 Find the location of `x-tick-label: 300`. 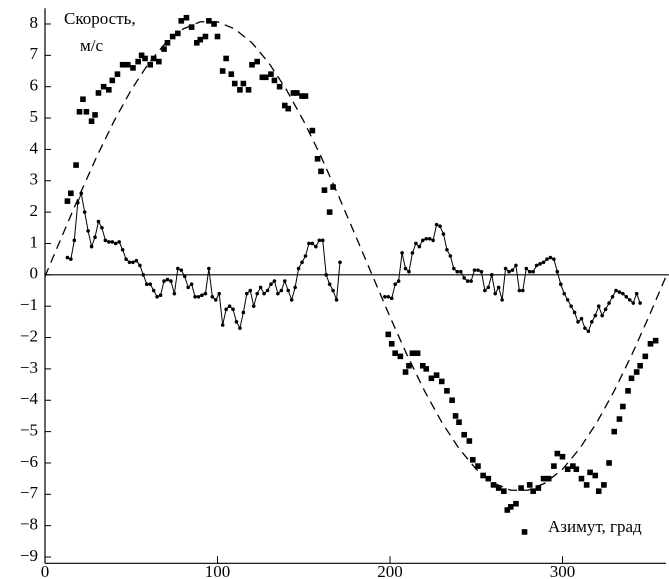

x-tick-label: 300 is located at coordinates (563, 570).